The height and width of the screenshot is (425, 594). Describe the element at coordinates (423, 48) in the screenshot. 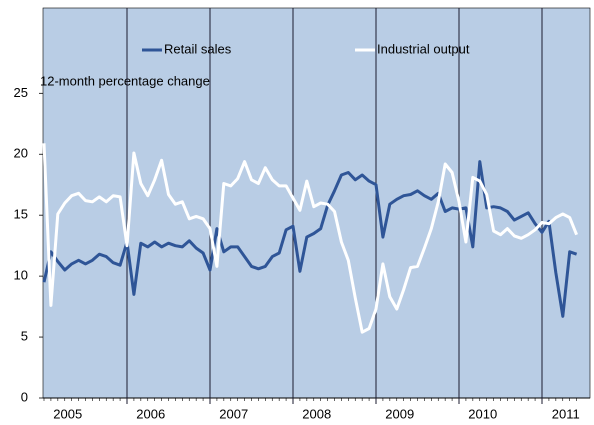

I see `legend-label: Industrial output` at that location.